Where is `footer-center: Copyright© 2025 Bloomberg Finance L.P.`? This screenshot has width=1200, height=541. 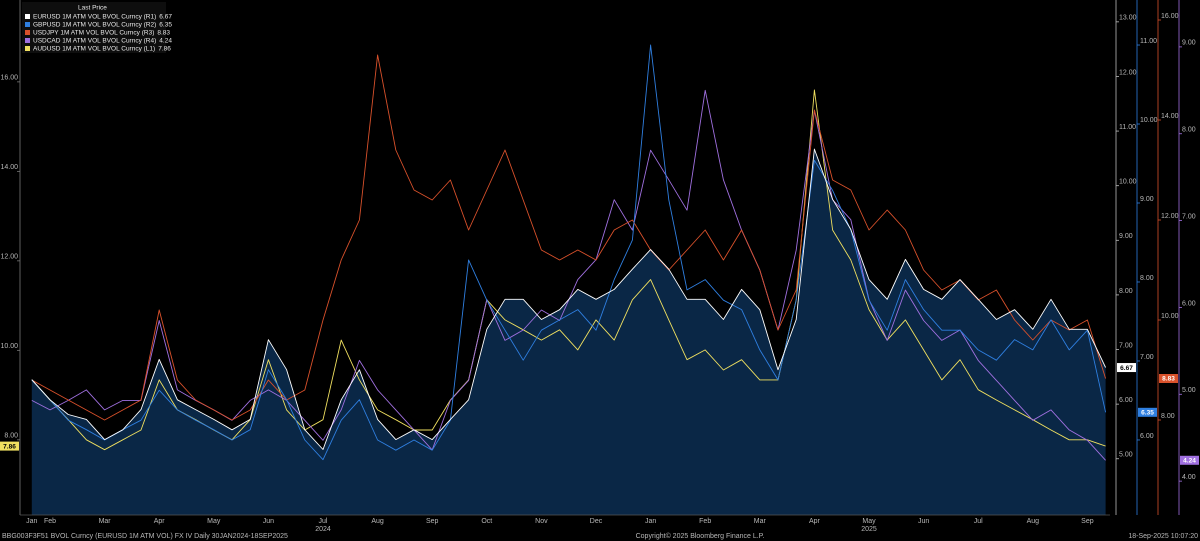
footer-center: Copyright© 2025 Bloomberg Finance L.P. is located at coordinates (700, 536).